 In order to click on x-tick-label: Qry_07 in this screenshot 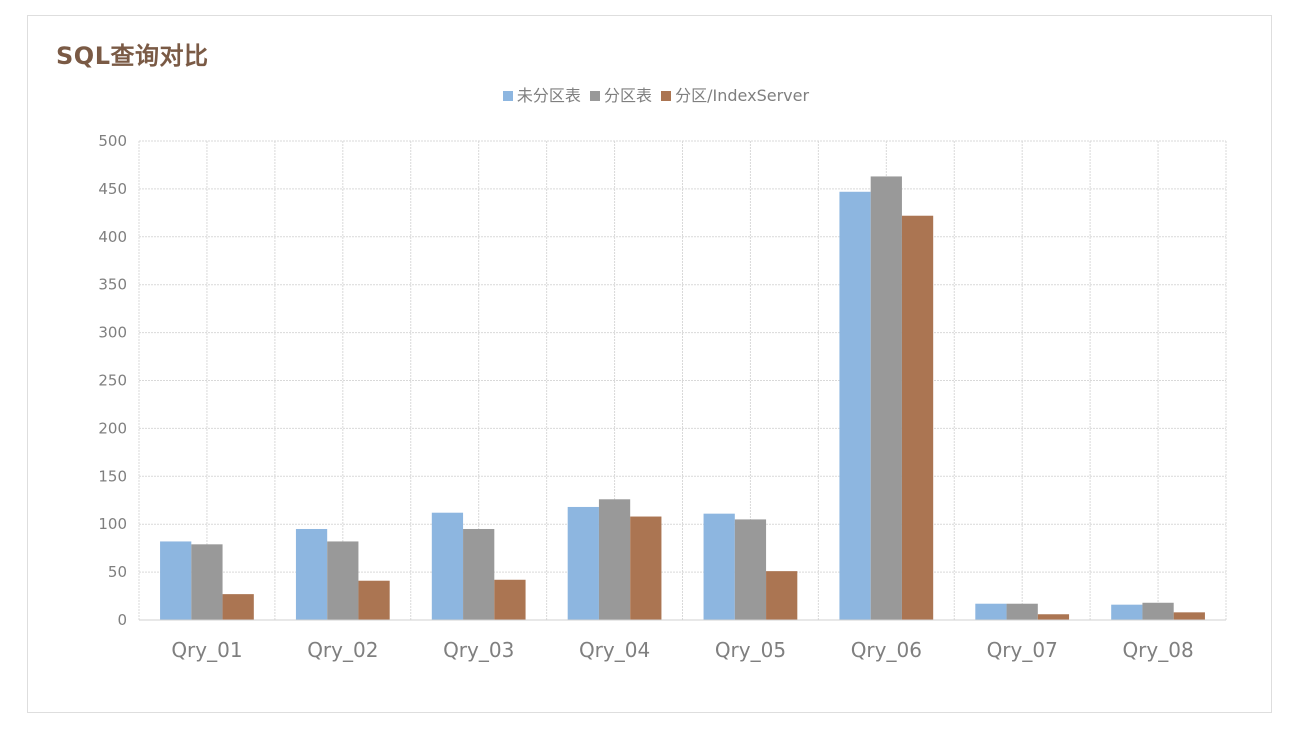, I will do `click(1022, 650)`.